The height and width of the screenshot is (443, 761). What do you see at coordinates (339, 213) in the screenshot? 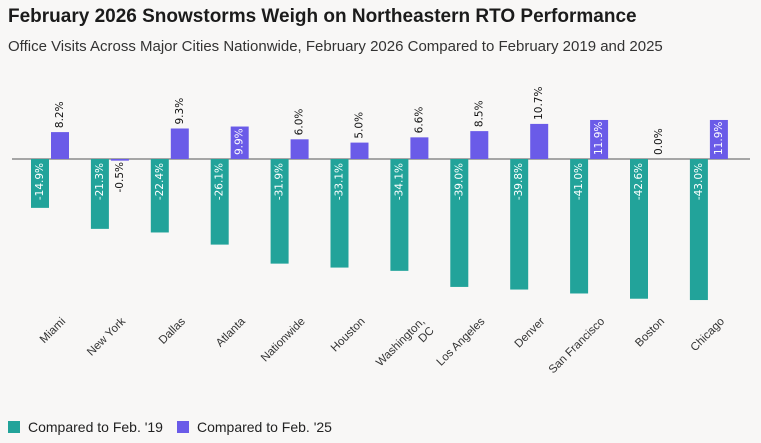
I see `bar-2019-houston` at bounding box center [339, 213].